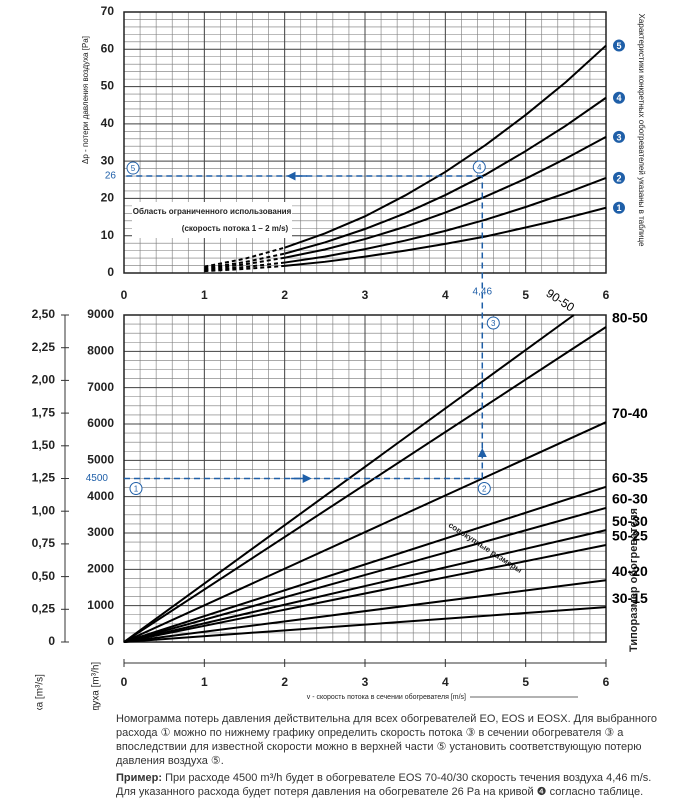 The width and height of the screenshot is (674, 802). Describe the element at coordinates (100, 423) in the screenshot. I see `y-tick-label: 6000` at that location.